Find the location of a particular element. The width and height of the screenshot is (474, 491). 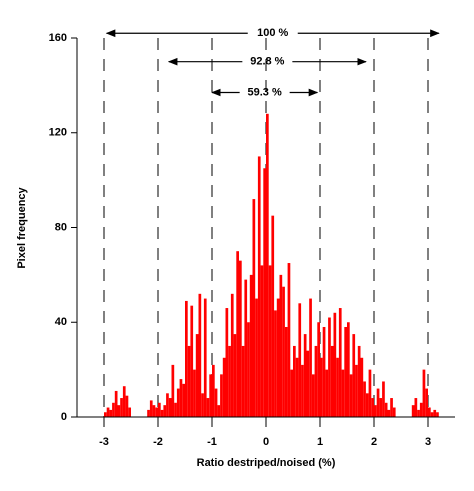

y-tick-label: 160 is located at coordinates (58, 38).